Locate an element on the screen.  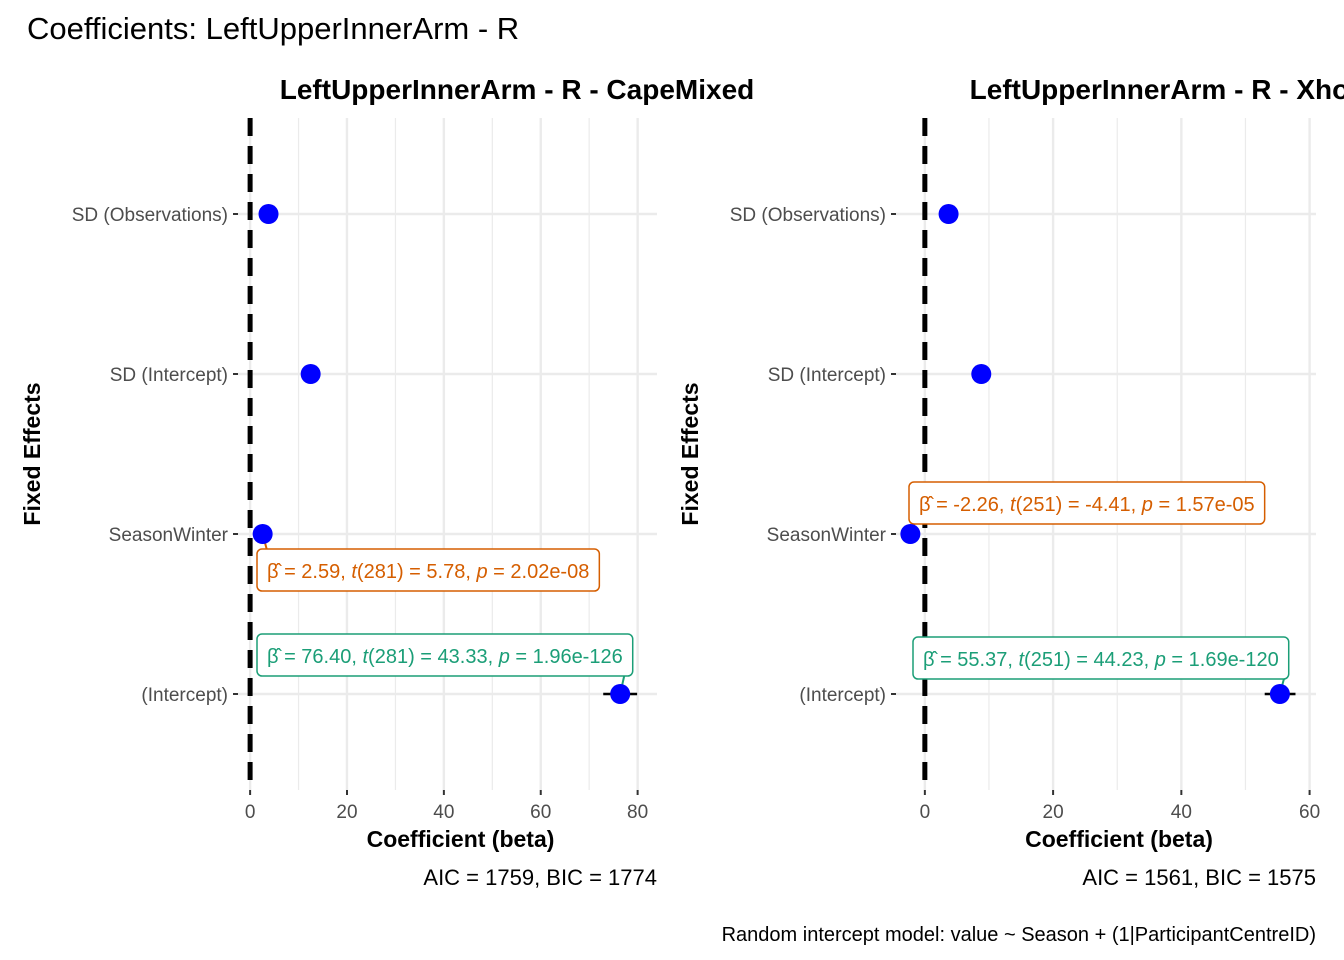
main-title: Coefficients: LeftUpperInnerArm - R is located at coordinates (273, 28).